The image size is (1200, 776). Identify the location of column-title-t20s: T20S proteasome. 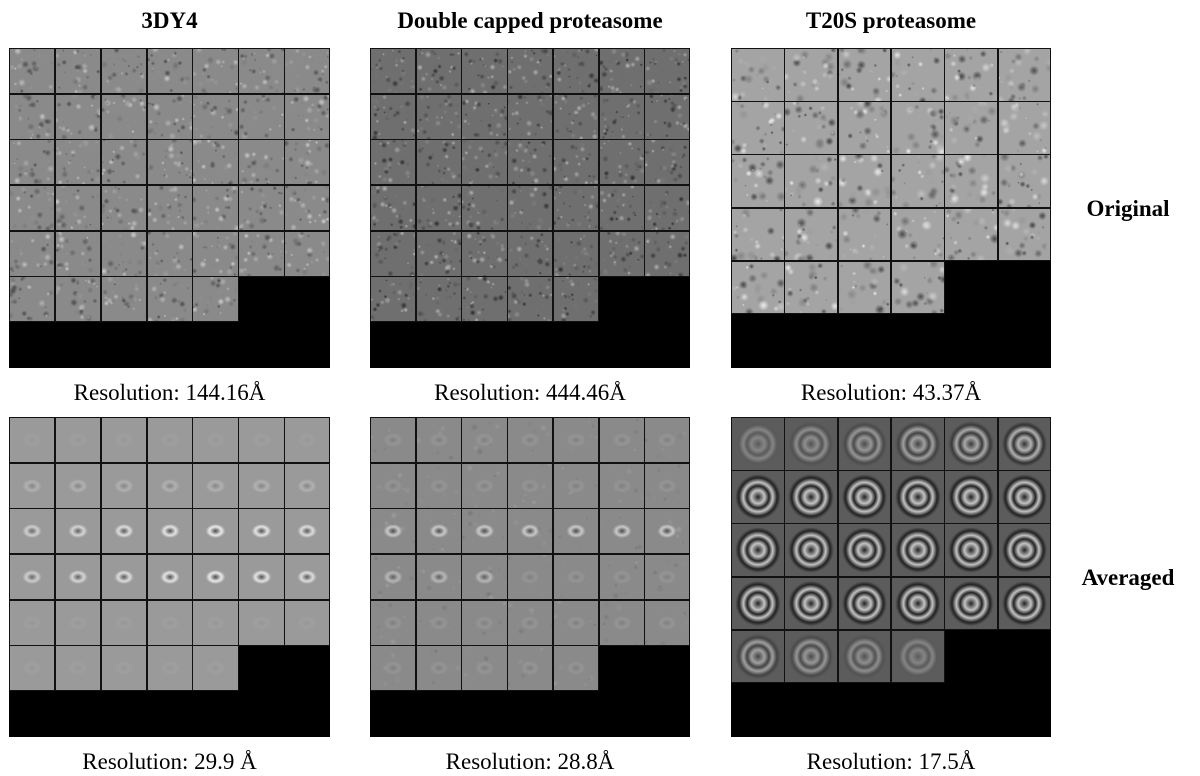
(891, 20).